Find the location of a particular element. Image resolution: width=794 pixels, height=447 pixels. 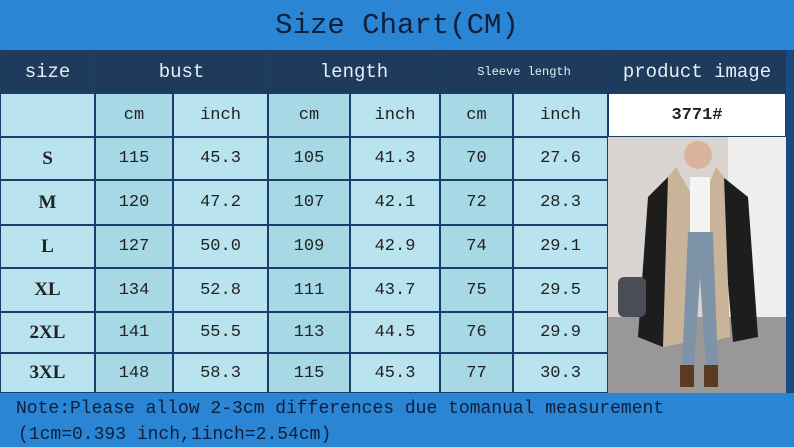

measurement: 134 is located at coordinates (134, 290).